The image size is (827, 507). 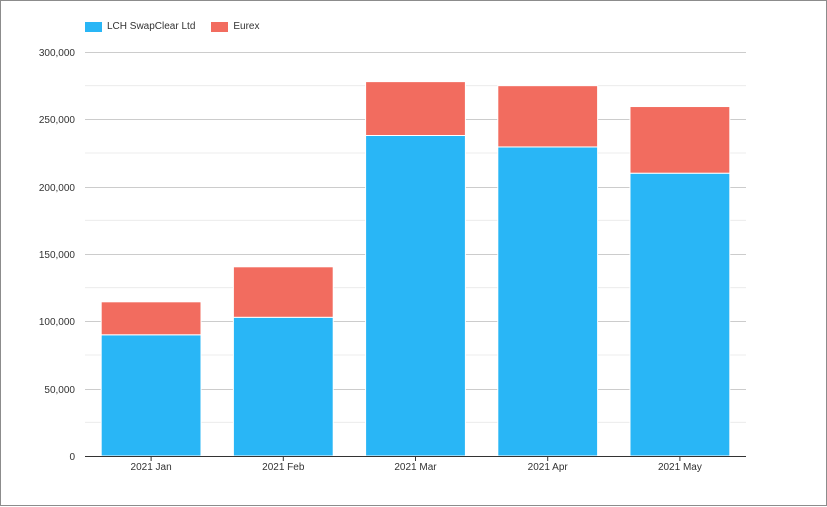 I want to click on legend-item-eurex: Eurex, so click(x=235, y=26).